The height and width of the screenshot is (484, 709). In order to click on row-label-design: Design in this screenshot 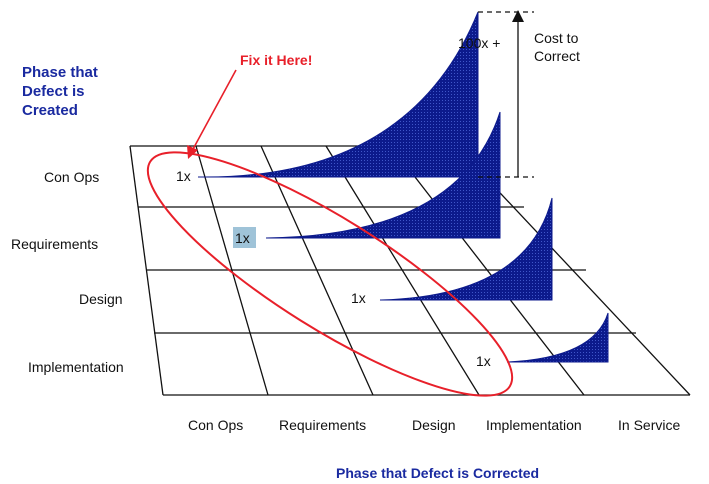, I will do `click(101, 299)`.